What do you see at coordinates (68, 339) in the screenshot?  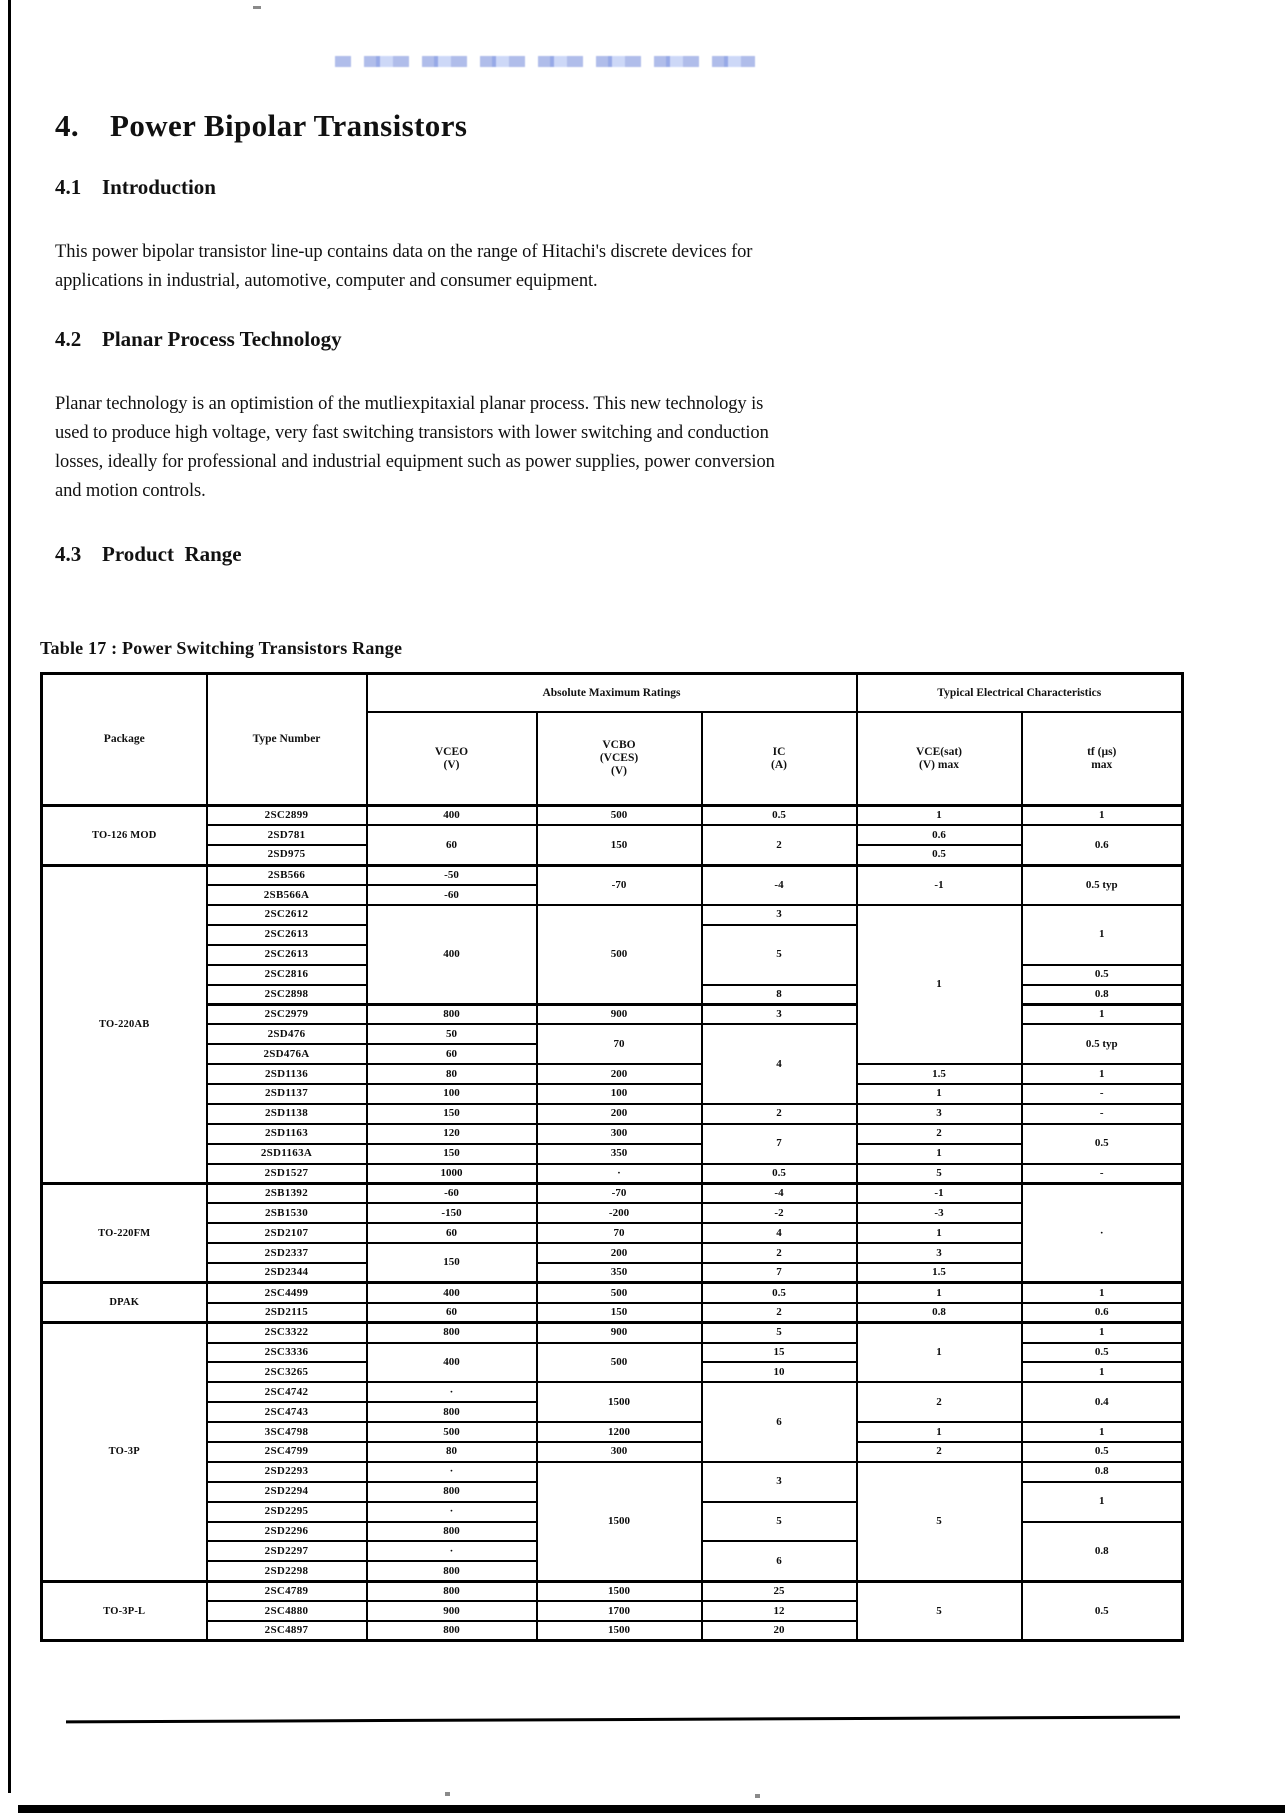 I see `section-number: 4.2` at bounding box center [68, 339].